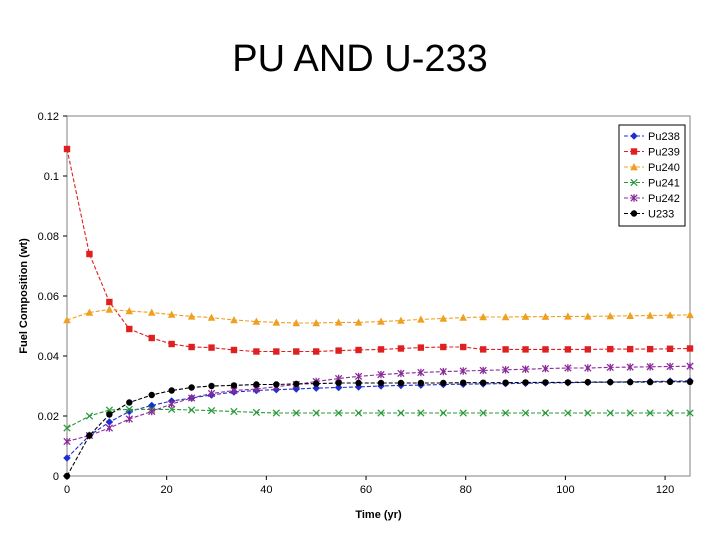 The height and width of the screenshot is (540, 720). Describe the element at coordinates (56, 477) in the screenshot. I see `y-tick-label: 0` at that location.